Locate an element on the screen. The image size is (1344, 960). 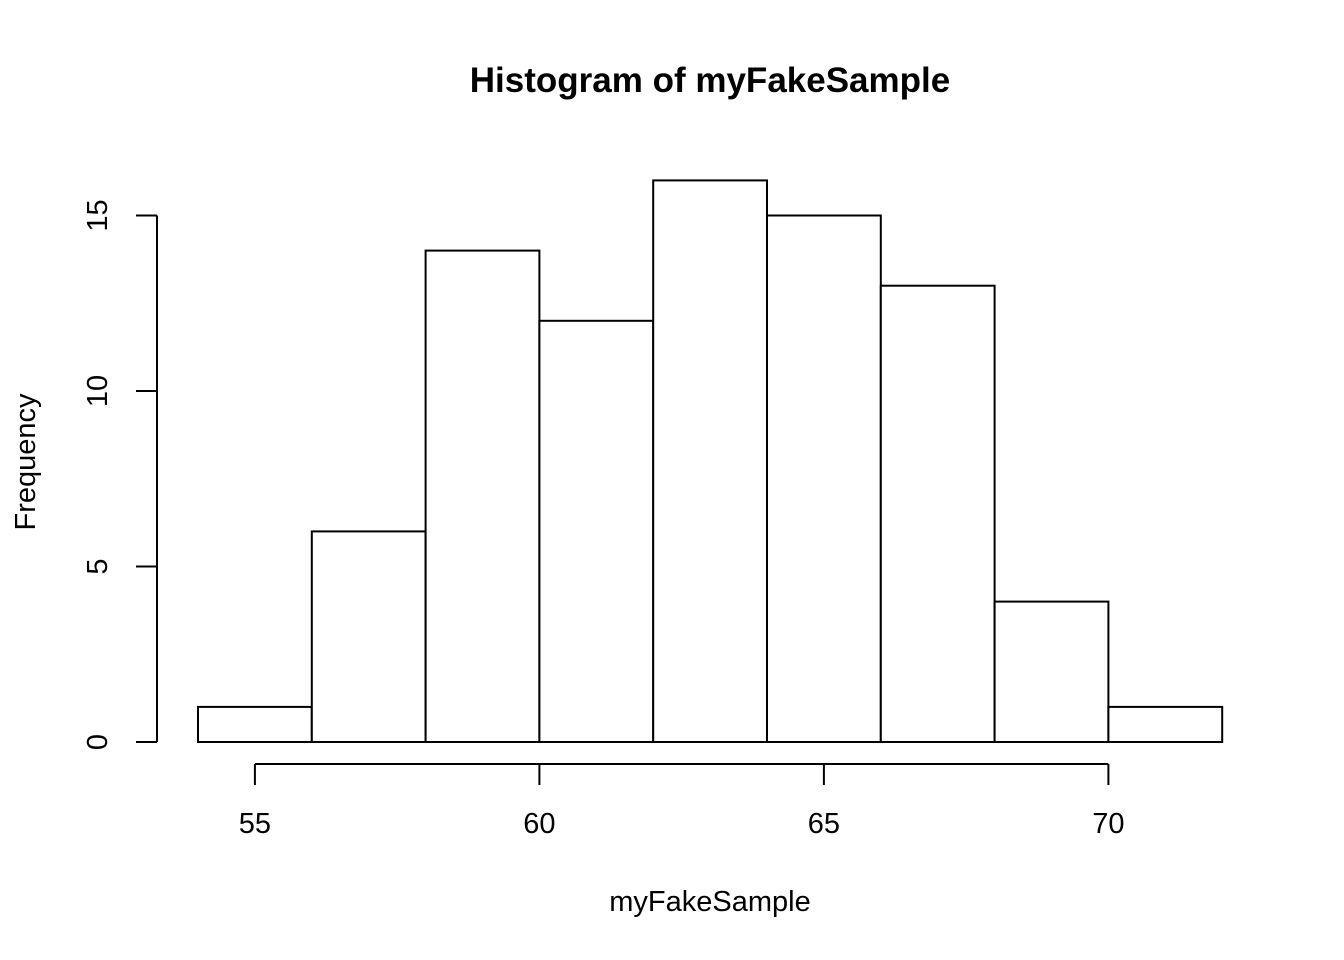
x-axis: 55 60 65 70 is located at coordinates (682, 801).